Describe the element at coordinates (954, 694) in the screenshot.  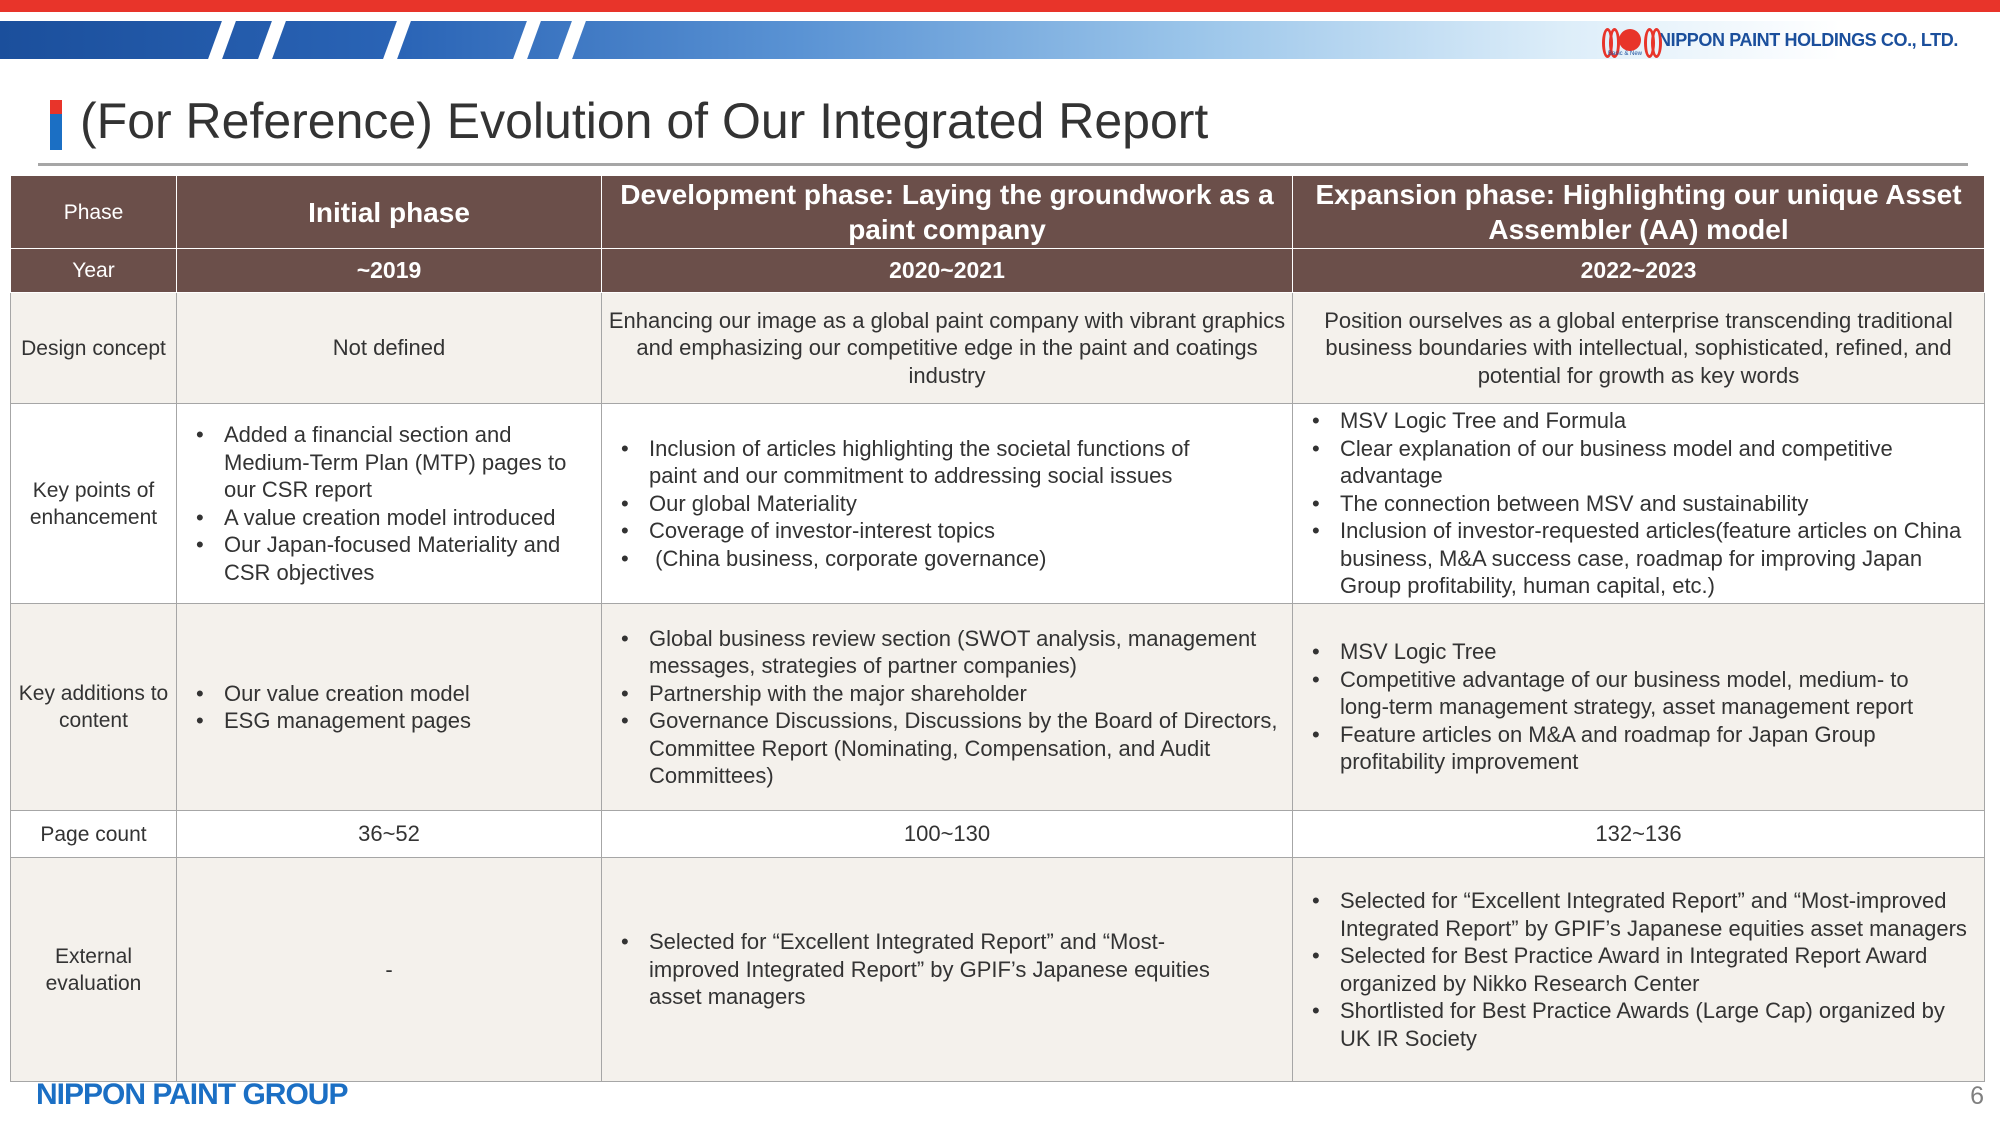
I see `list-item: Partnership with the major shareholder` at that location.